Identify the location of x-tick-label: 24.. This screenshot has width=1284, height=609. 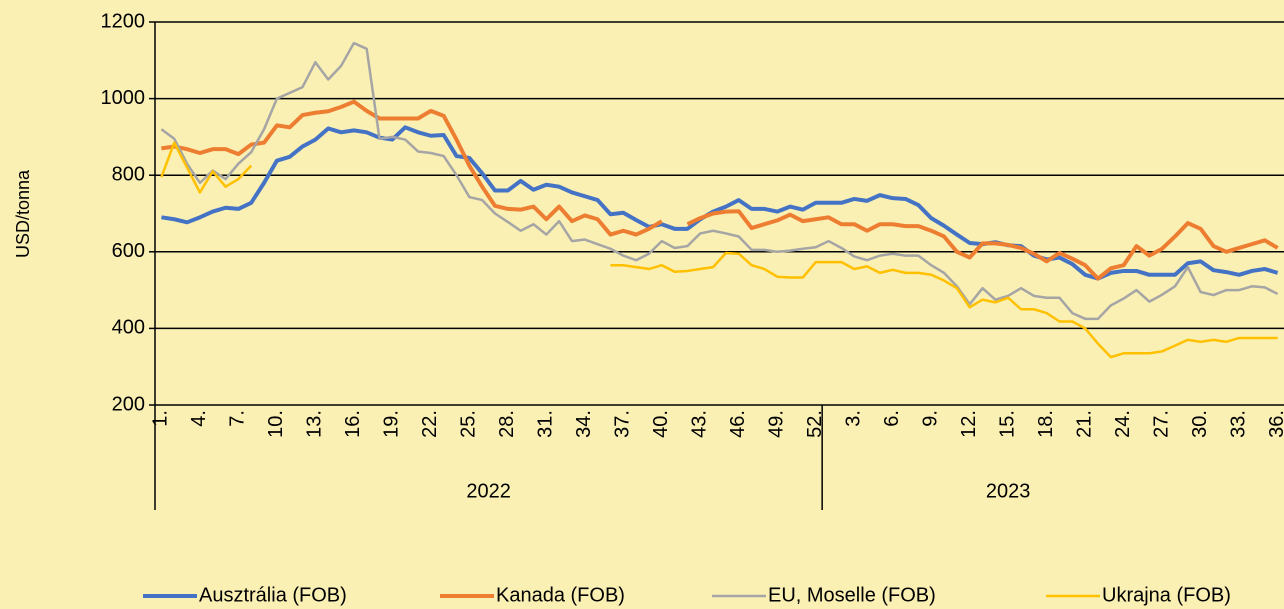
(1123, 424).